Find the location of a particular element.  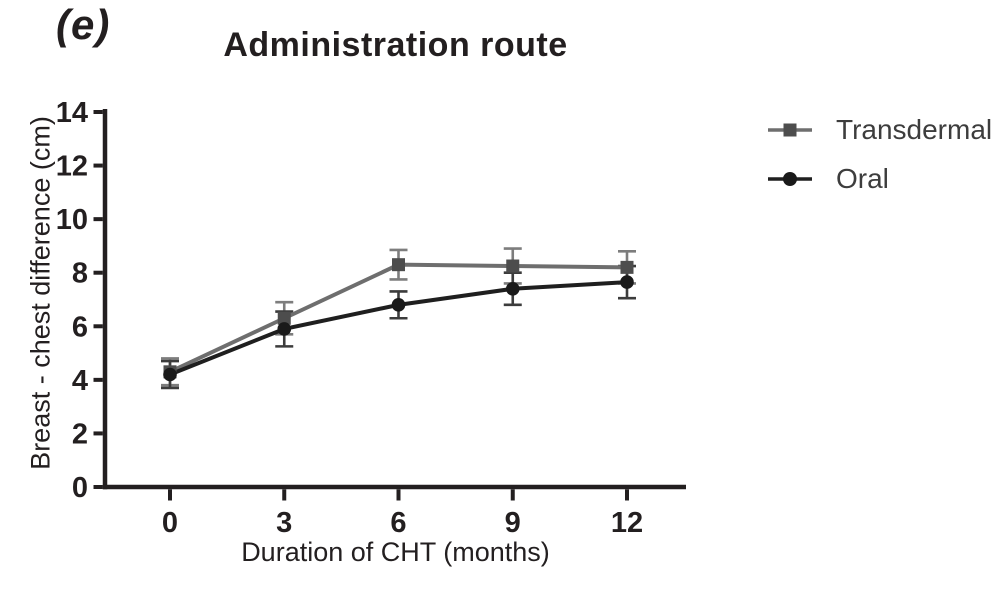

y-tick-label: 2 is located at coordinates (80, 434).